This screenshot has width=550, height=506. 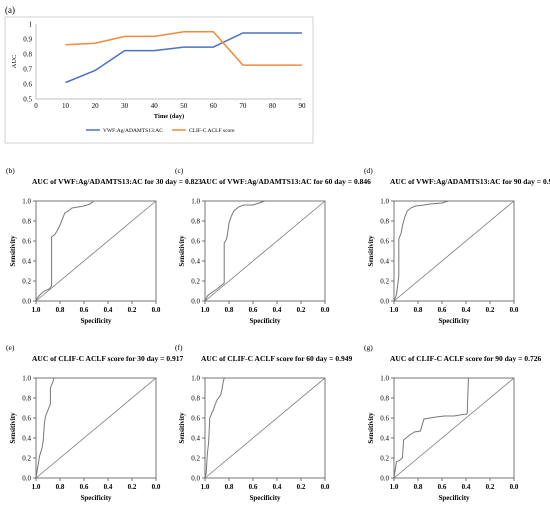 I want to click on panel-label: (b), so click(x=10, y=170).